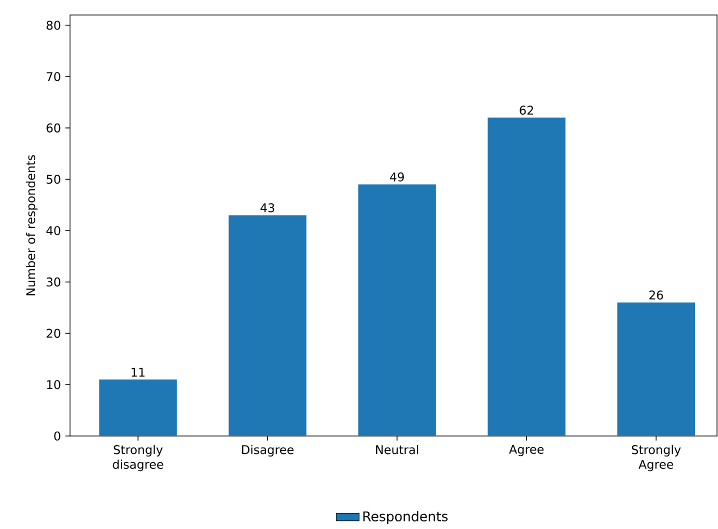 The width and height of the screenshot is (718, 529). What do you see at coordinates (53, 282) in the screenshot?
I see `y-tick-label: 30` at bounding box center [53, 282].